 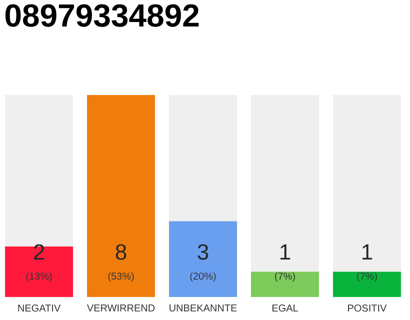 What do you see at coordinates (39, 277) in the screenshot?
I see `annotation: (13%)` at bounding box center [39, 277].